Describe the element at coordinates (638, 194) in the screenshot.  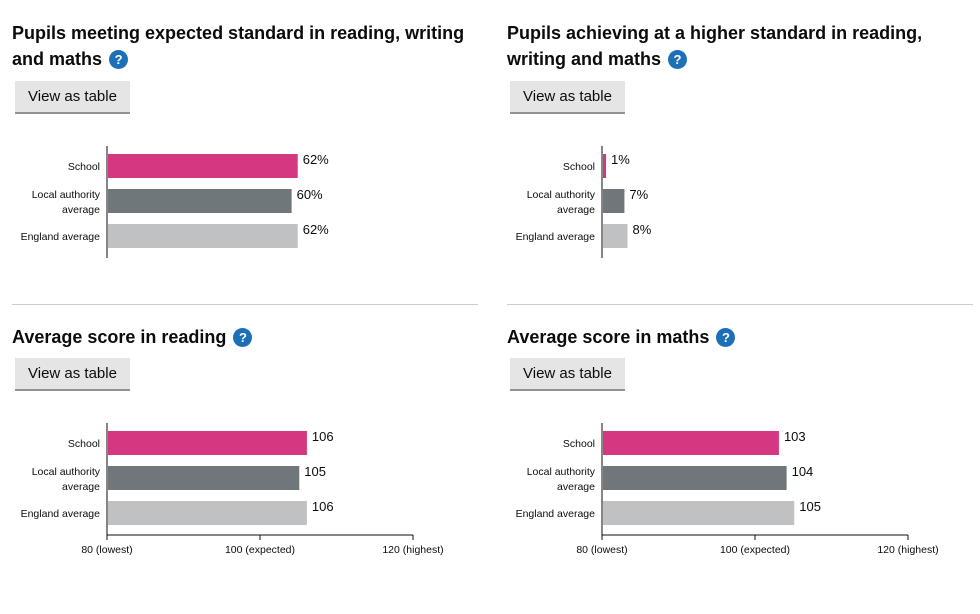
I see `data-label: 7%` at that location.